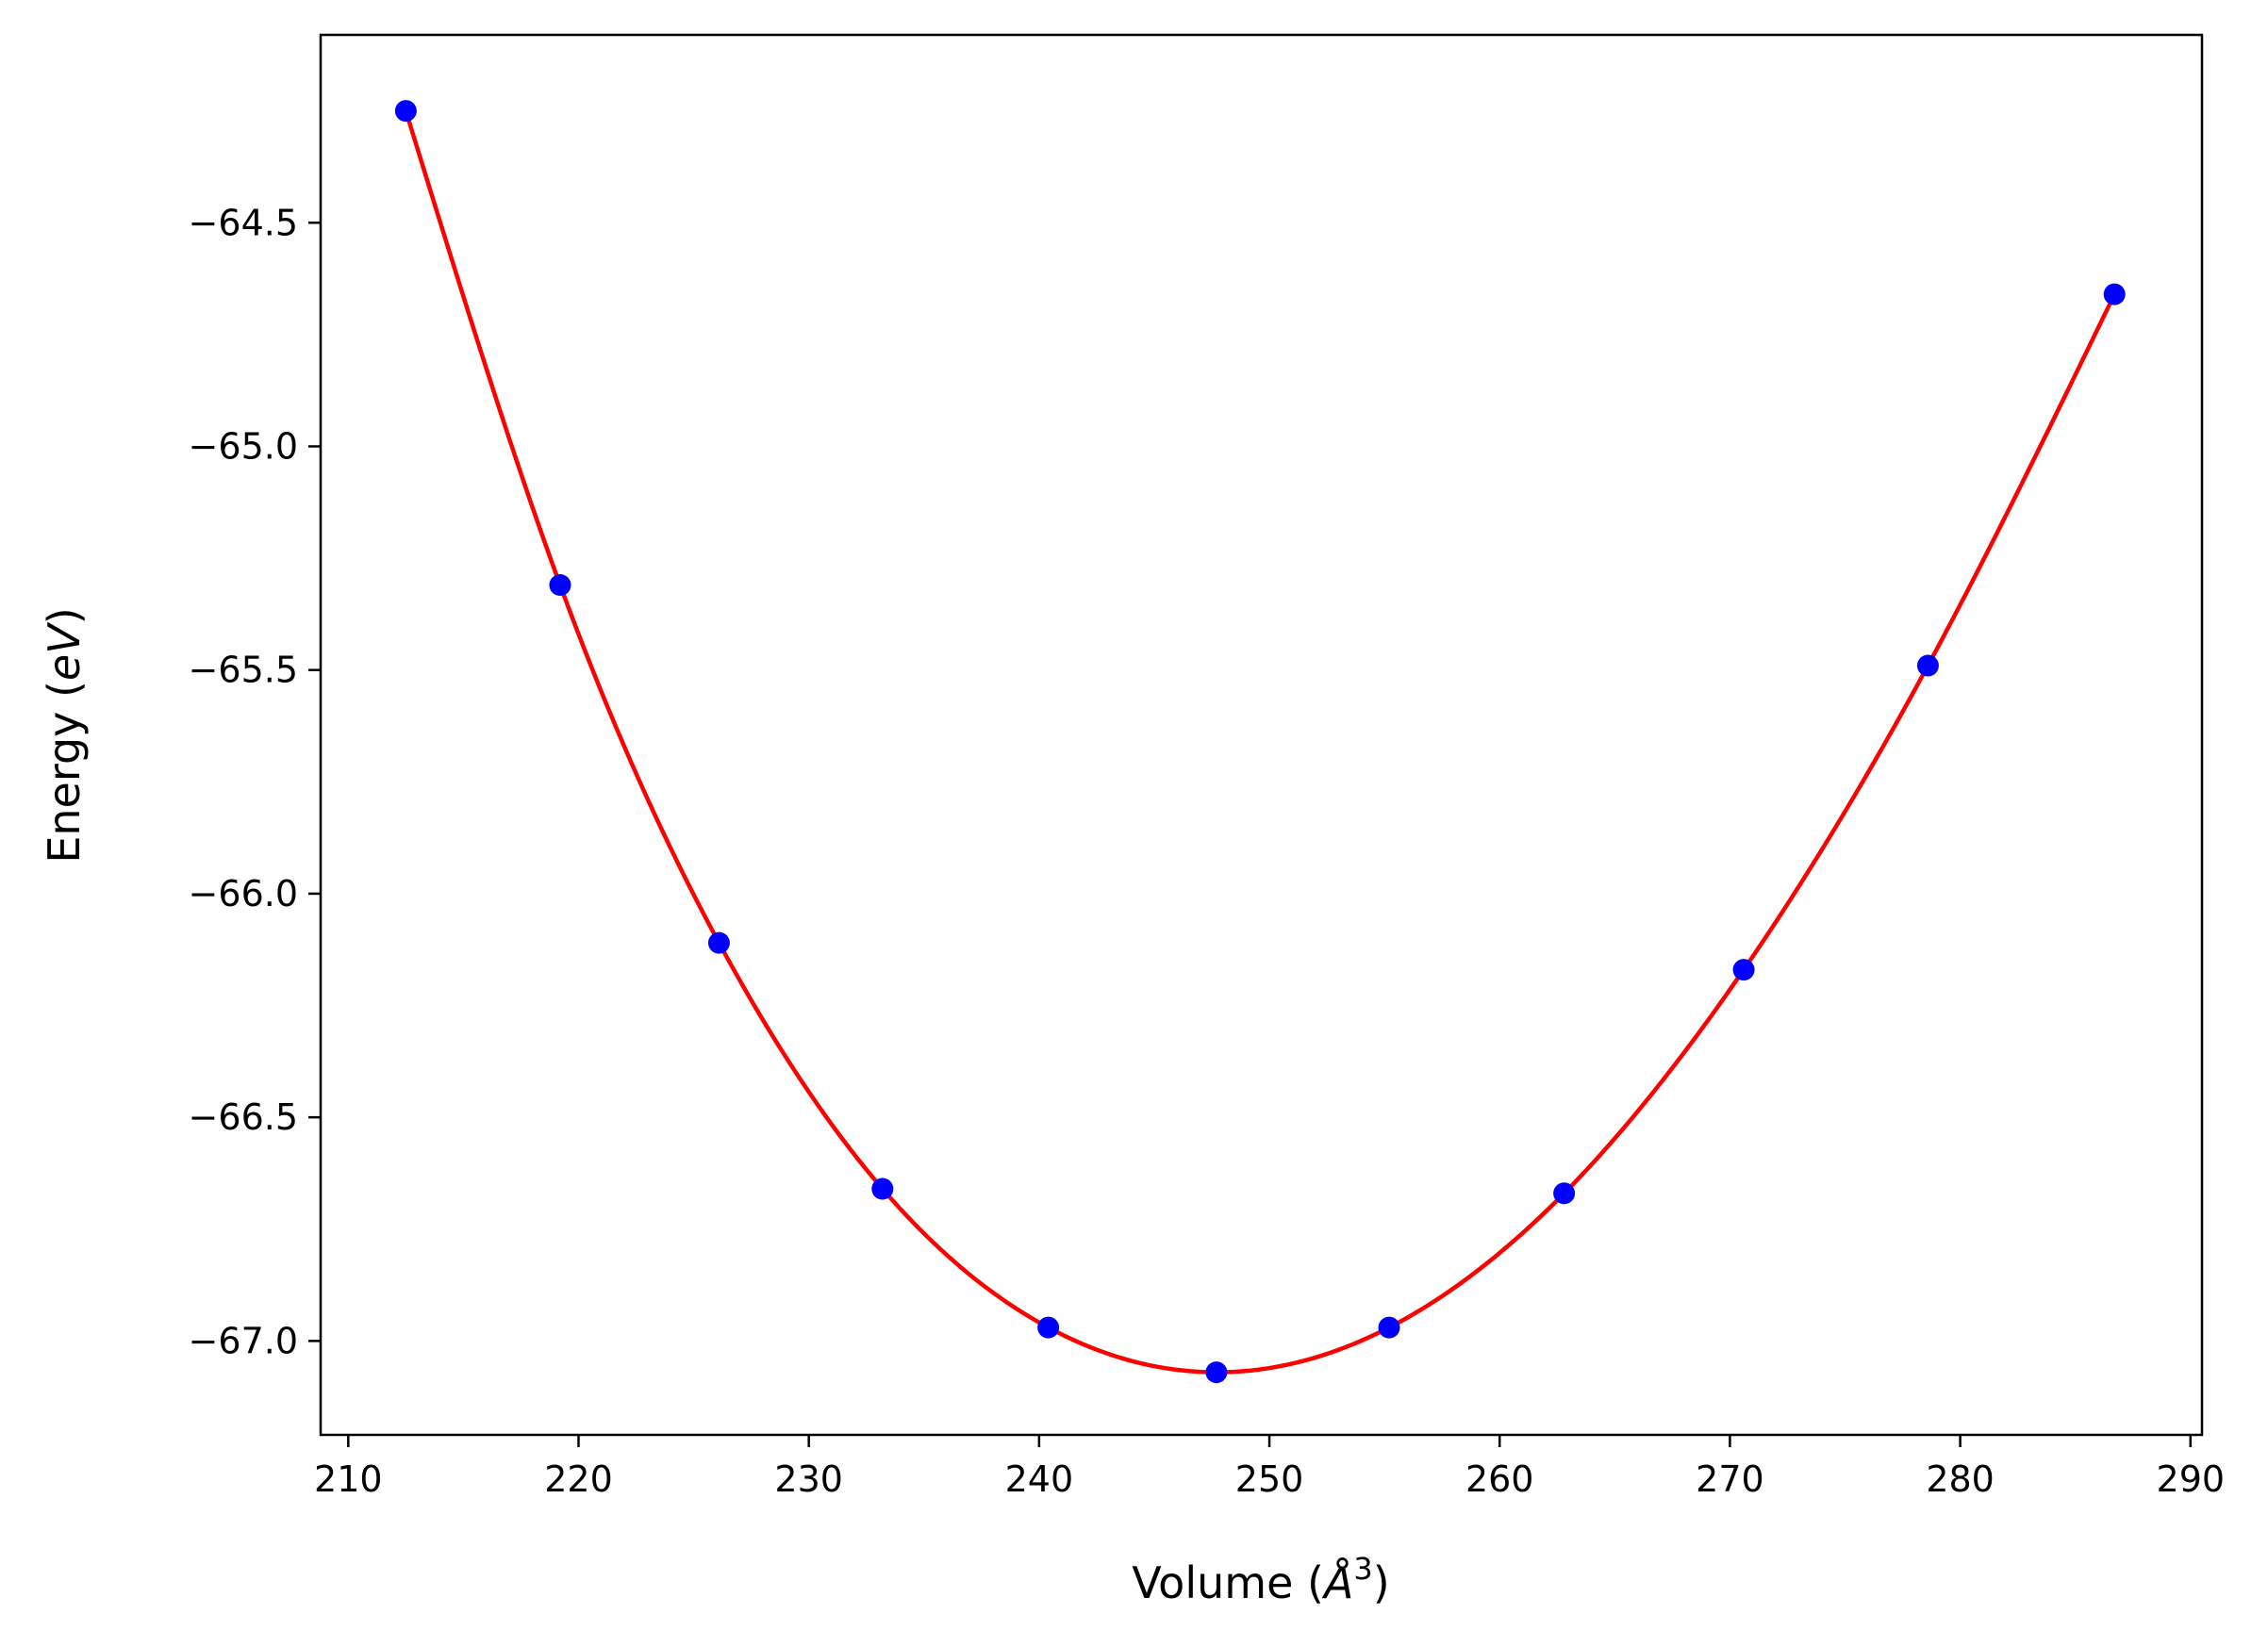 The image size is (2268, 1647). What do you see at coordinates (243, 670) in the screenshot?
I see `y-tick-label: −65.5` at bounding box center [243, 670].